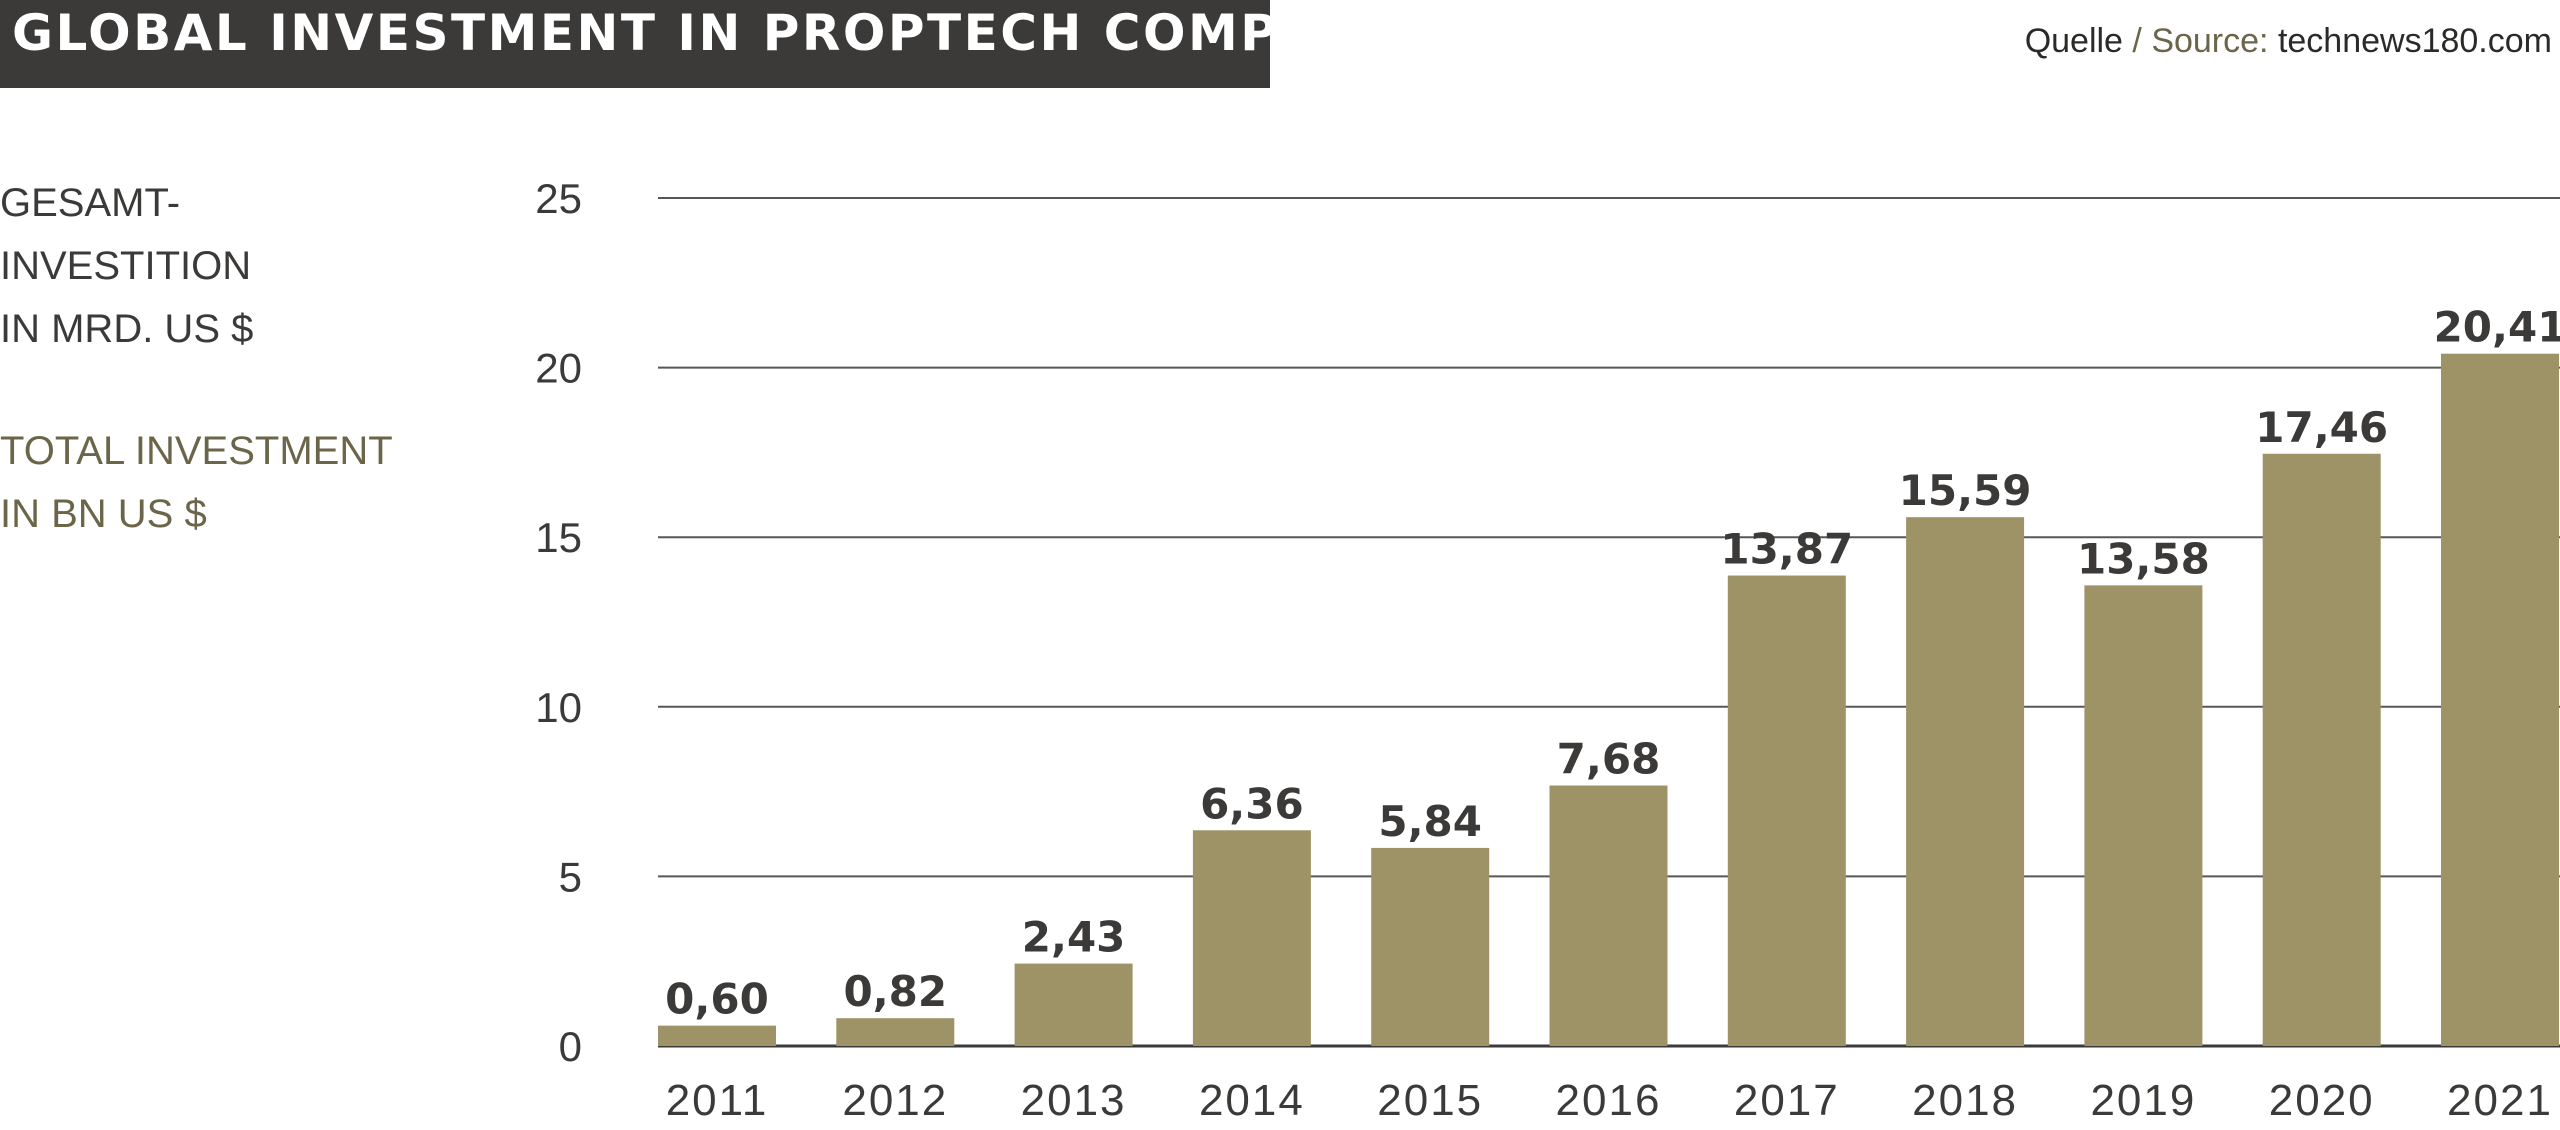  What do you see at coordinates (558, 622) in the screenshot?
I see `y-tick-labels: 0 5 10 15 20 25` at bounding box center [558, 622].